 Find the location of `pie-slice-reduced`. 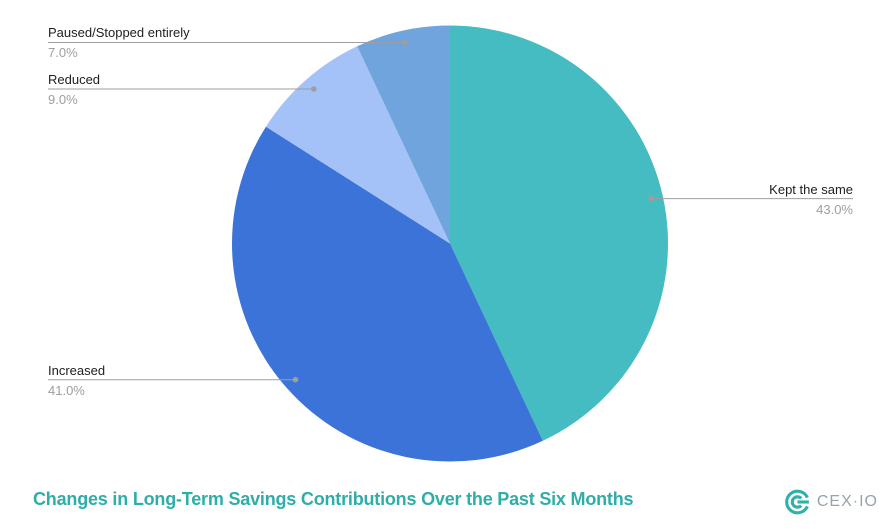

pie-slice-reduced is located at coordinates (357, 145).